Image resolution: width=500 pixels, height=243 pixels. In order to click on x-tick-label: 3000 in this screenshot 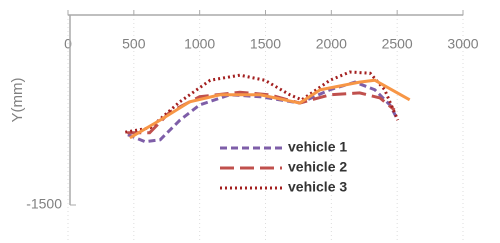, I will do `click(462, 44)`.